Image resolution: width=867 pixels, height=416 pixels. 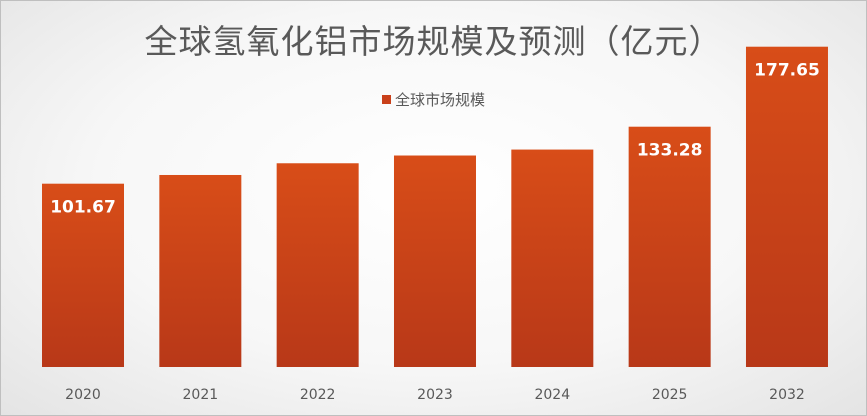 What do you see at coordinates (83, 208) in the screenshot?
I see `data-label-2020: 101.67` at bounding box center [83, 208].